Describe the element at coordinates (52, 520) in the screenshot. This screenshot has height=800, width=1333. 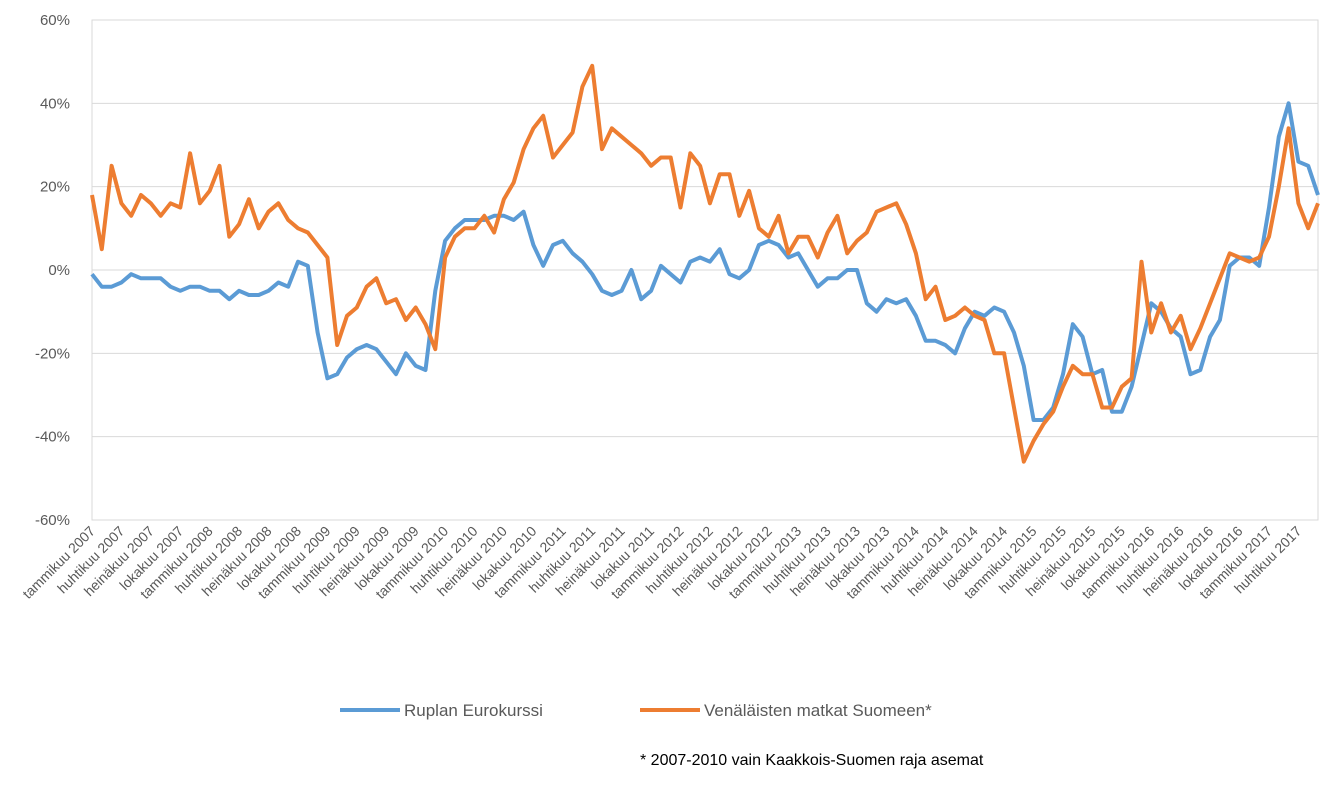
I see `y-tick-label: -60%` at that location.